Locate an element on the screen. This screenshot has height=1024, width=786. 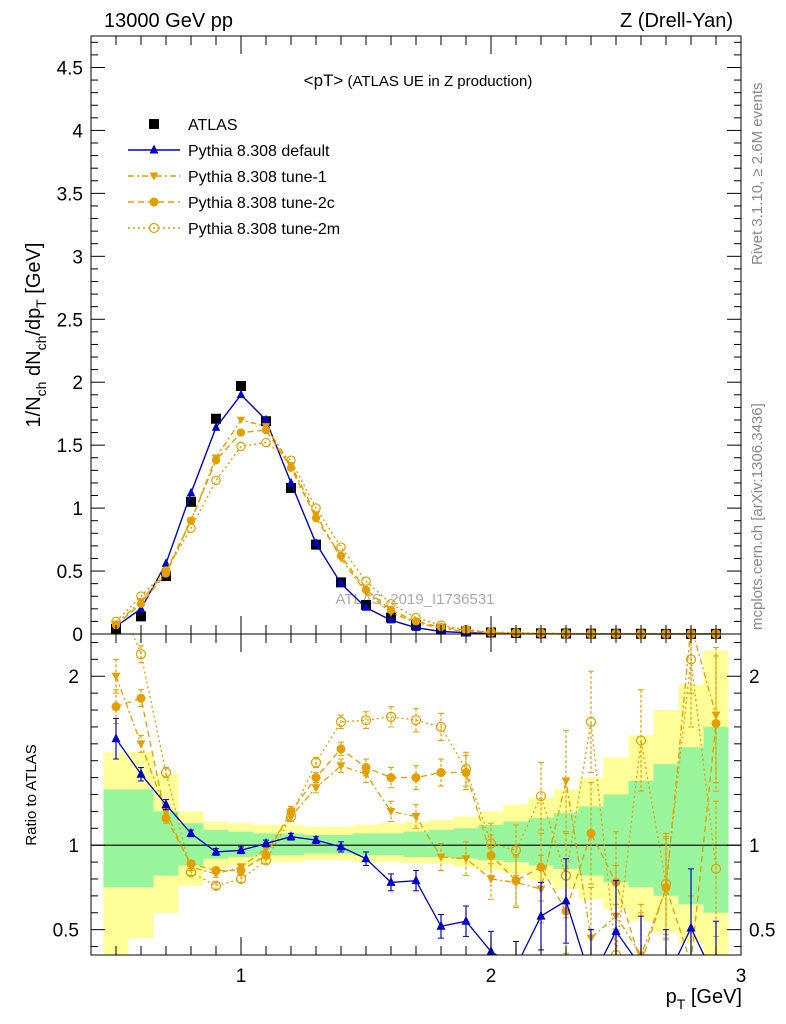
legend-label: ATLAS is located at coordinates (213, 125).